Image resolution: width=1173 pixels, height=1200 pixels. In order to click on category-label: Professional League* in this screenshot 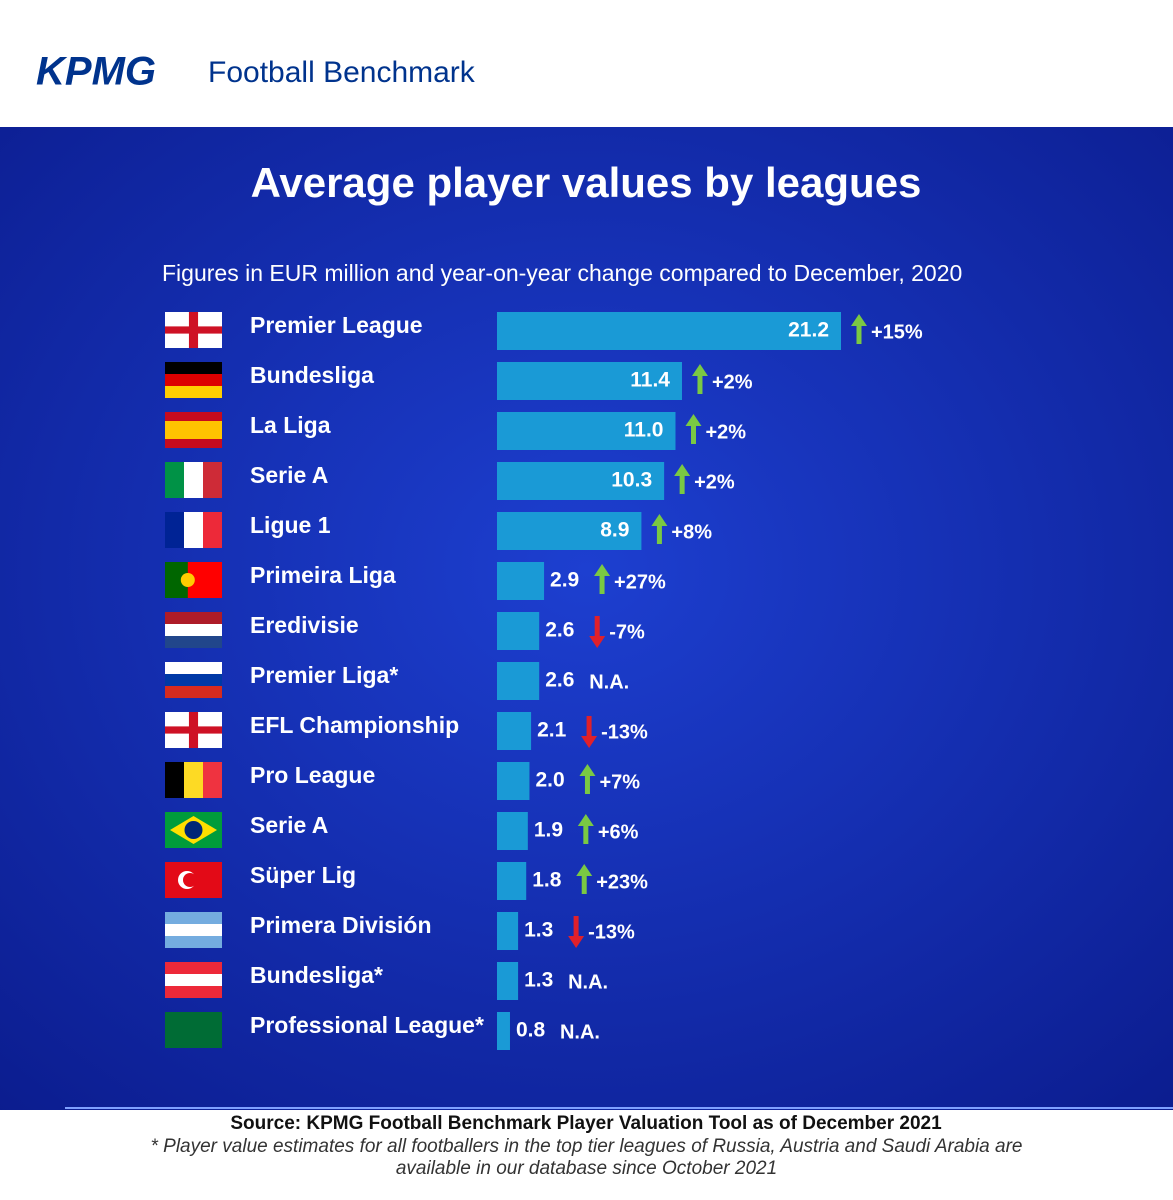, I will do `click(367, 1025)`.